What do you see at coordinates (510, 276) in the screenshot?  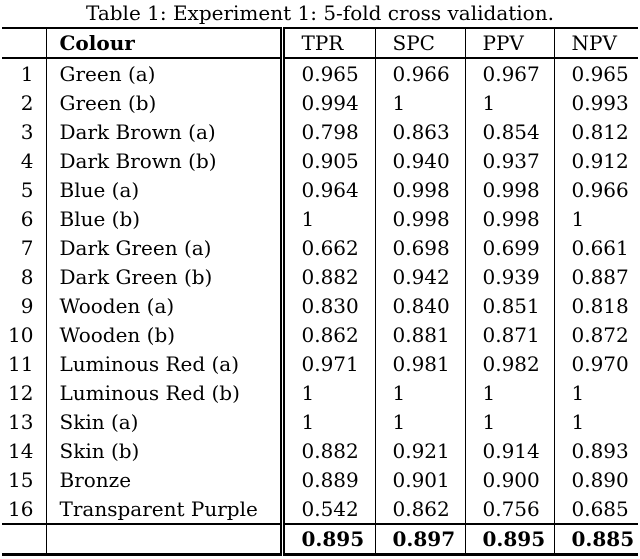 I see `row-ppv-value: 0.939` at bounding box center [510, 276].